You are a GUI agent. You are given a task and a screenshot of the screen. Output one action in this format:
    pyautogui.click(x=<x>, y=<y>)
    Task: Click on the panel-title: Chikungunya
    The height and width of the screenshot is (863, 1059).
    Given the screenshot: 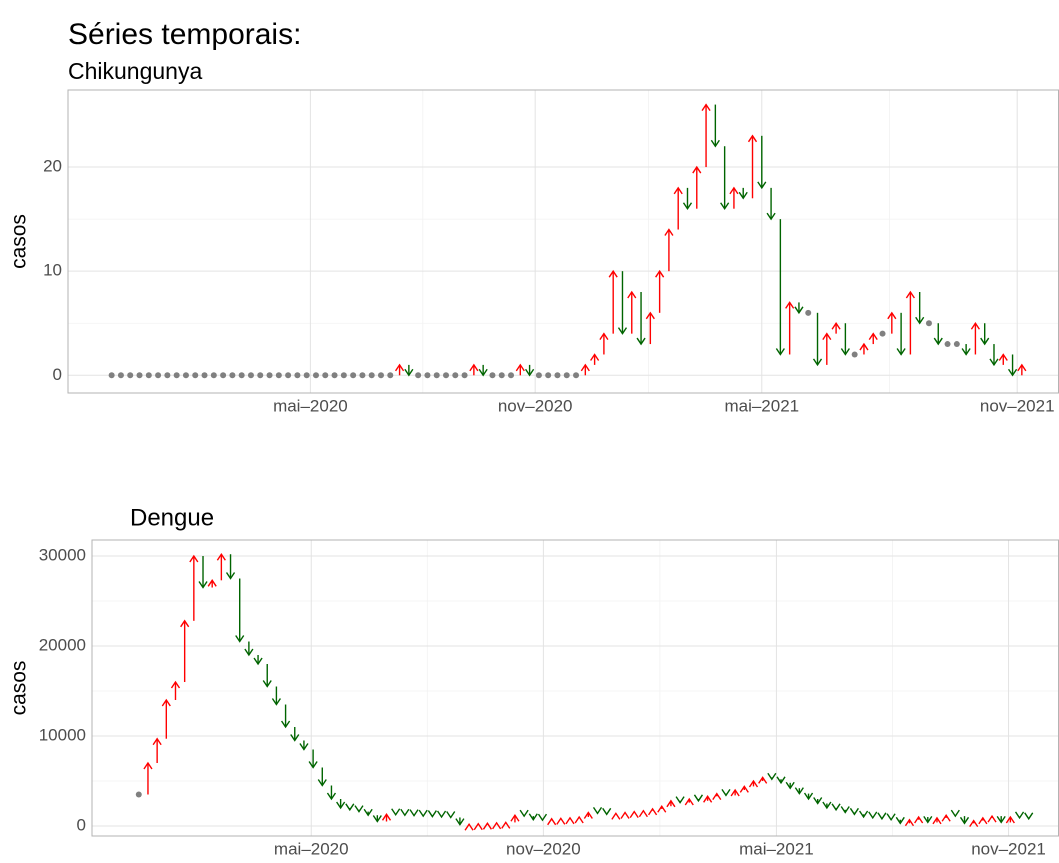 What is the action you would take?
    pyautogui.click(x=135, y=71)
    